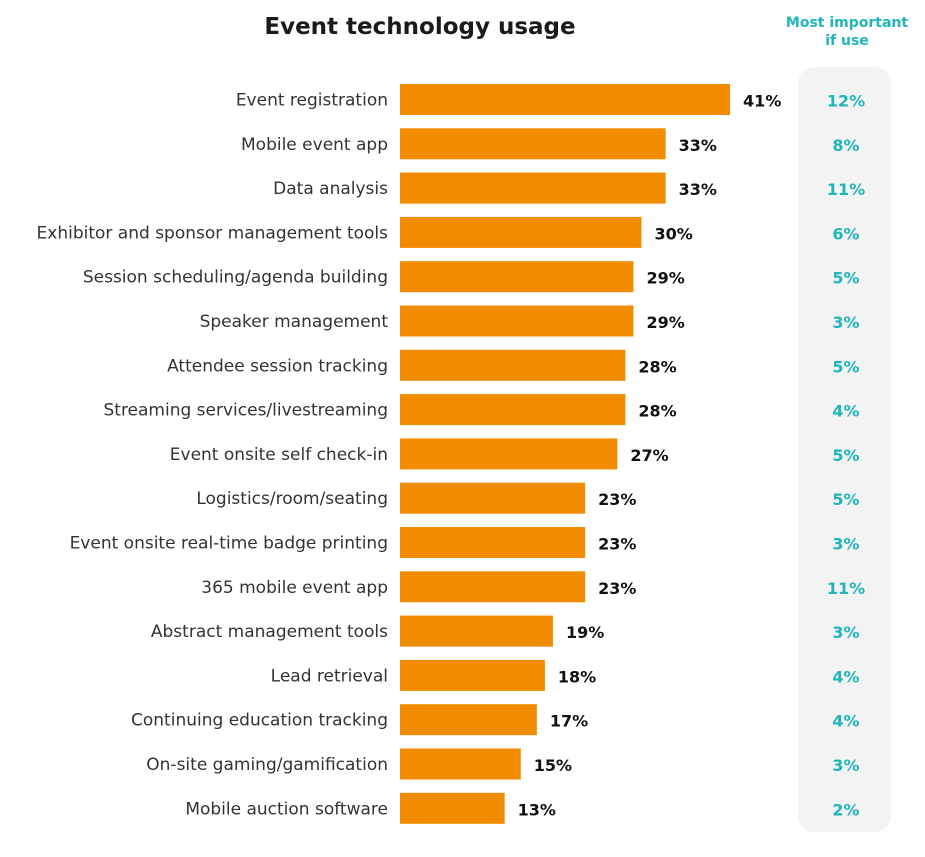  Describe the element at coordinates (245, 411) in the screenshot. I see `category-label: Streaming services/livestreaming` at that location.